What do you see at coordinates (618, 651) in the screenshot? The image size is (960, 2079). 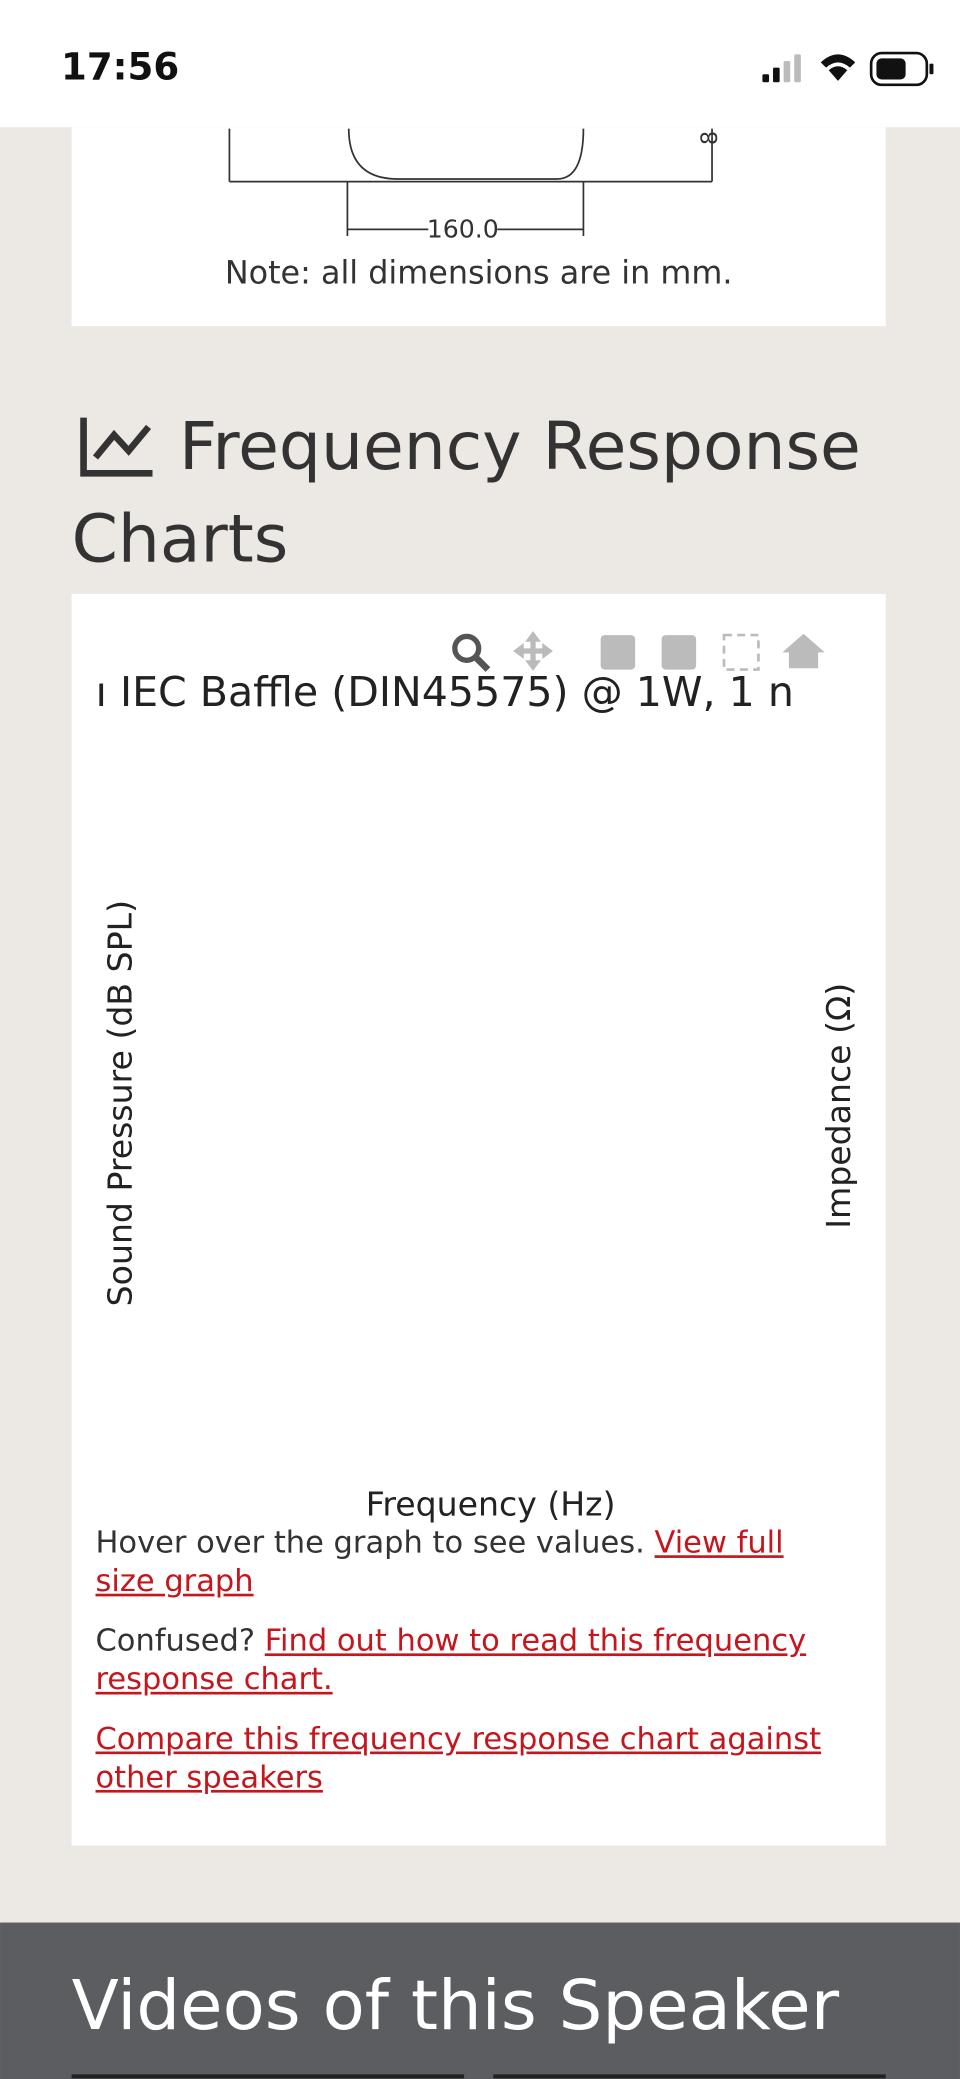 I see `zoom-in-button` at bounding box center [618, 651].